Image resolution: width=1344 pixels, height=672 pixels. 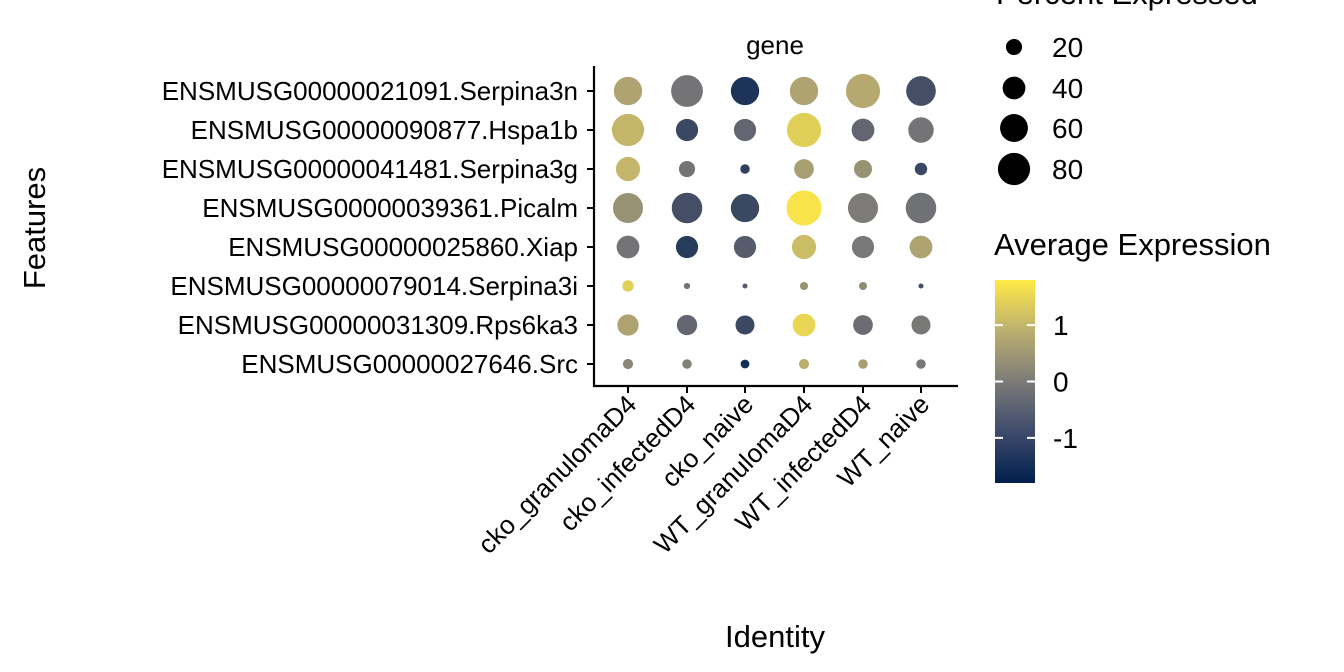 What do you see at coordinates (775, 45) in the screenshot?
I see `panel-label: gene` at bounding box center [775, 45].